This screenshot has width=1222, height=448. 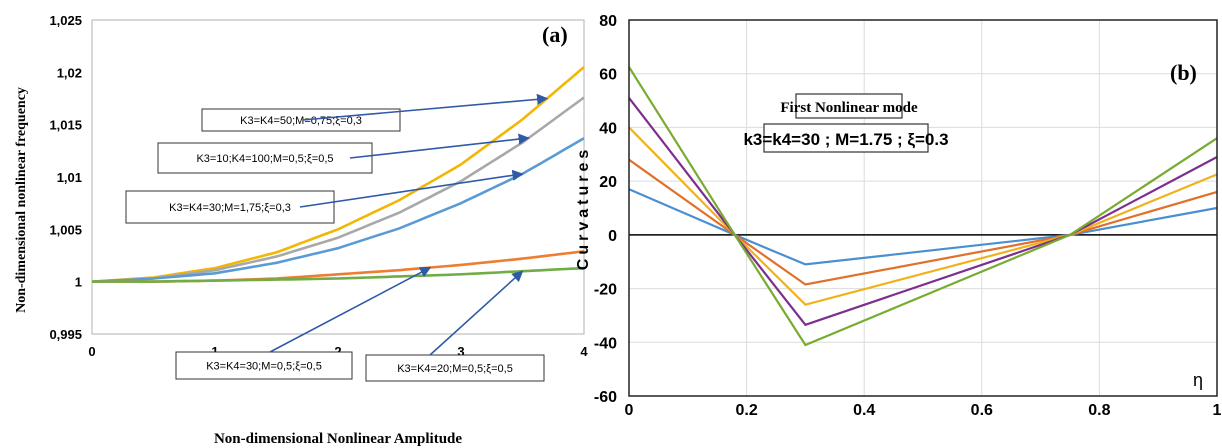 I want to click on panel-b-x-tick-label: 0.8, so click(x=1099, y=410).